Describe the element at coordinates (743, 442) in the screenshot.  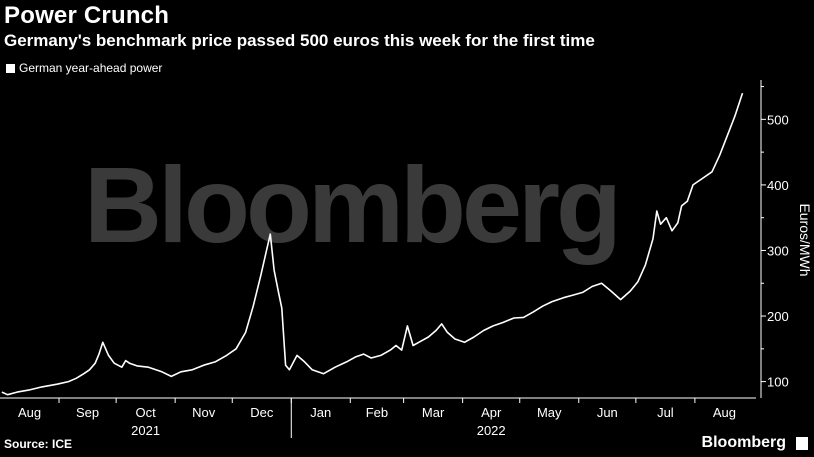
I see `brand-logo: Bloomberg` at that location.